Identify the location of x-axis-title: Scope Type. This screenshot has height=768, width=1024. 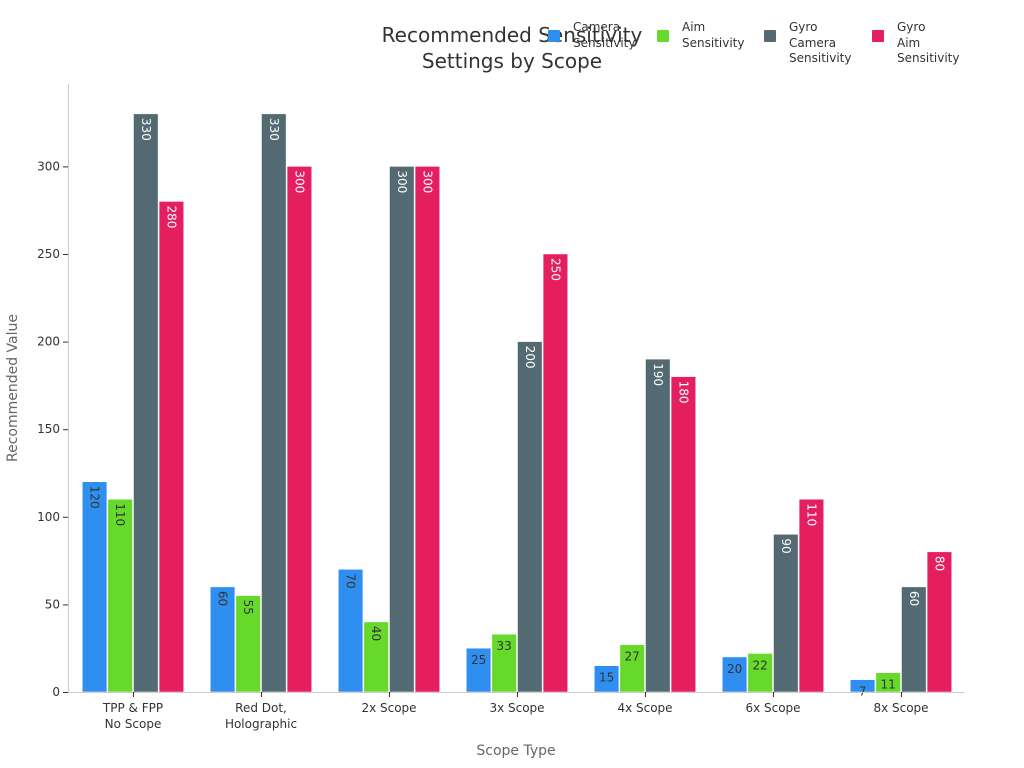
(515, 751).